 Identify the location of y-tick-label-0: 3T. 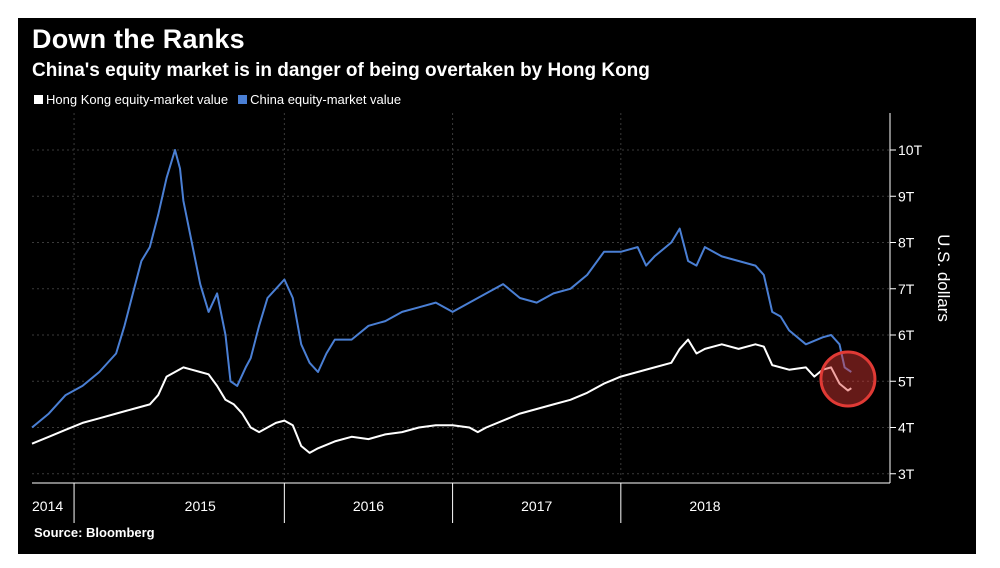
(906, 474).